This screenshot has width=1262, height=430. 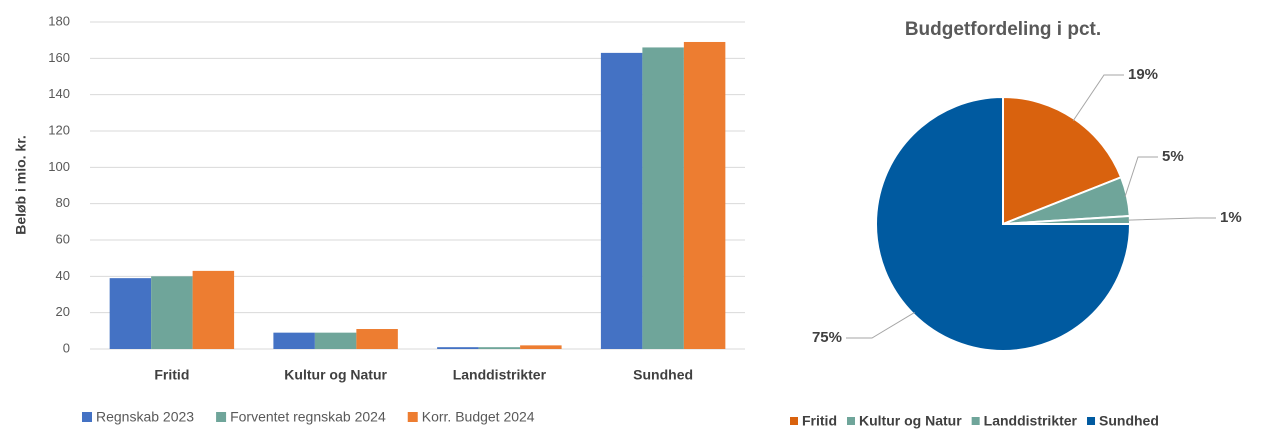 What do you see at coordinates (63, 311) in the screenshot?
I see `y-tick-label: 20` at bounding box center [63, 311].